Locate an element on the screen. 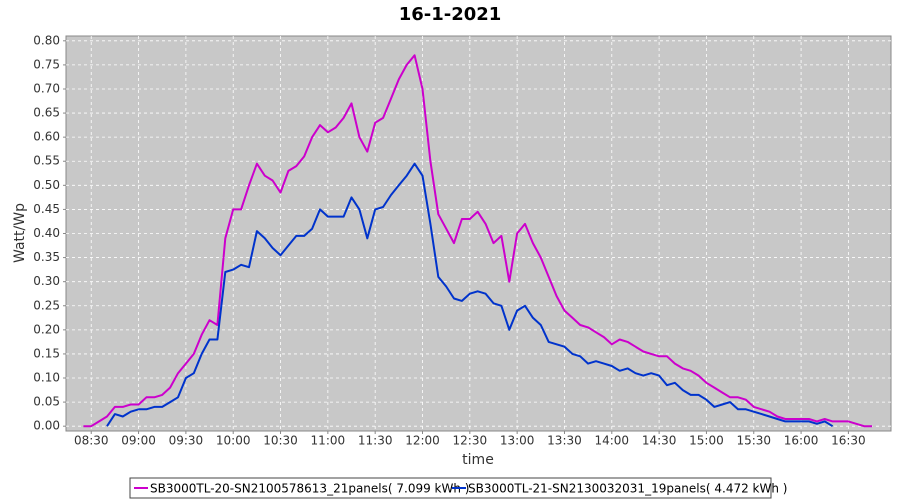 Image resolution: width=900 pixels, height=504 pixels. y-tick-label: 0.55 is located at coordinates (46, 161).